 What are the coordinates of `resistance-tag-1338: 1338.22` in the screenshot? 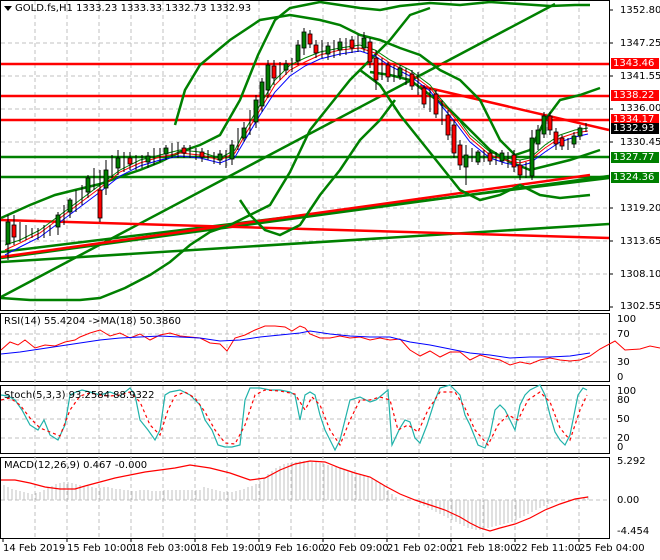 It's located at (635, 95).